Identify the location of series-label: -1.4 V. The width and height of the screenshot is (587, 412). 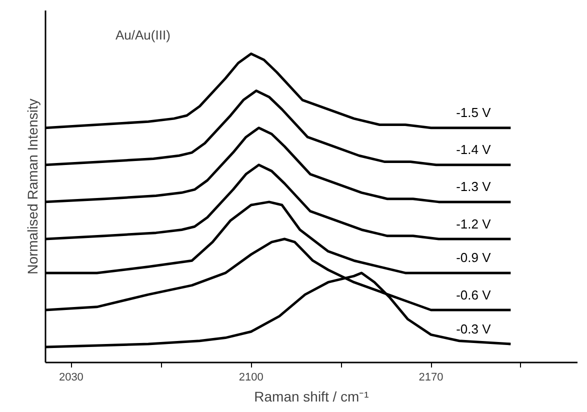
(474, 150).